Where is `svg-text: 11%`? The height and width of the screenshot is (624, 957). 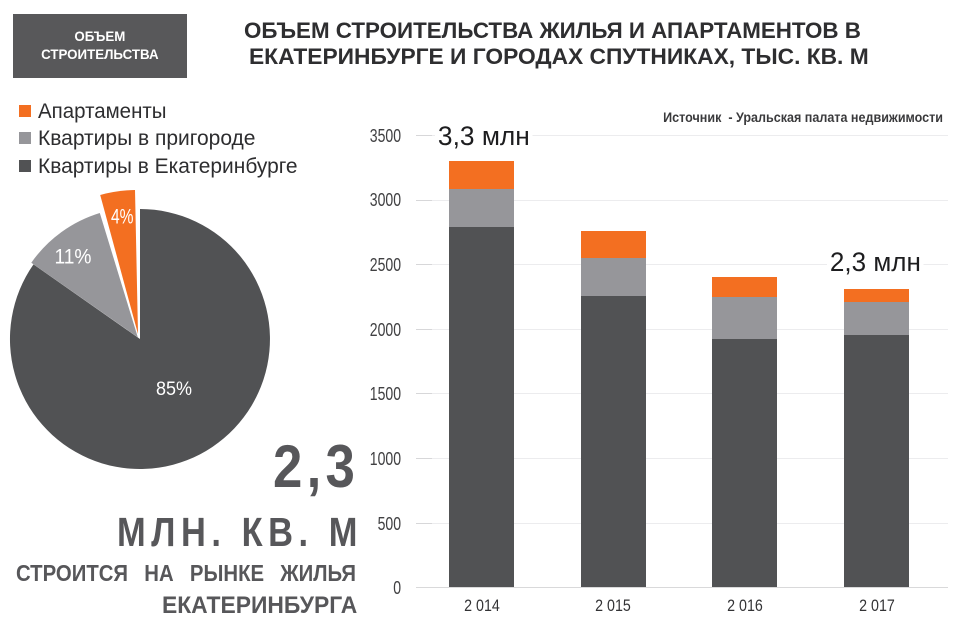
svg-text: 11% is located at coordinates (73, 257).